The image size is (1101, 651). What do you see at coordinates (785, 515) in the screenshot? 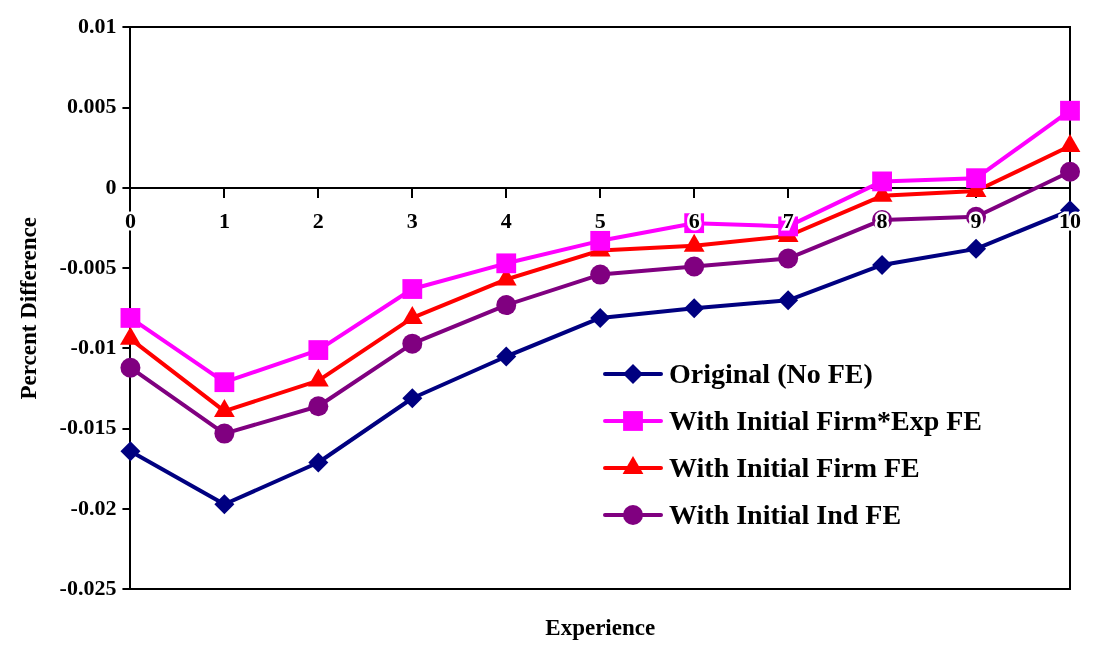
I see `legend-label: With Initial Ind FE` at bounding box center [785, 515].